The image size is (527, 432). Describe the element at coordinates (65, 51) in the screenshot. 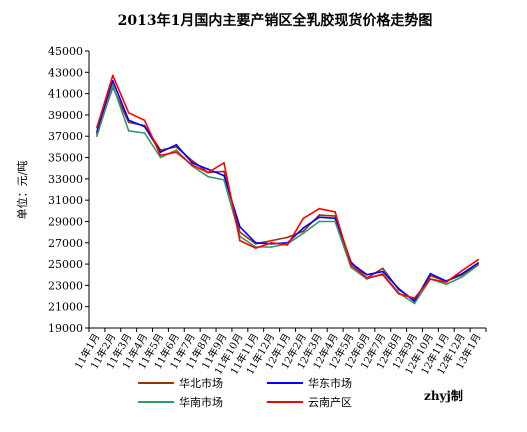

I see `y-tick-label: 45000` at that location.